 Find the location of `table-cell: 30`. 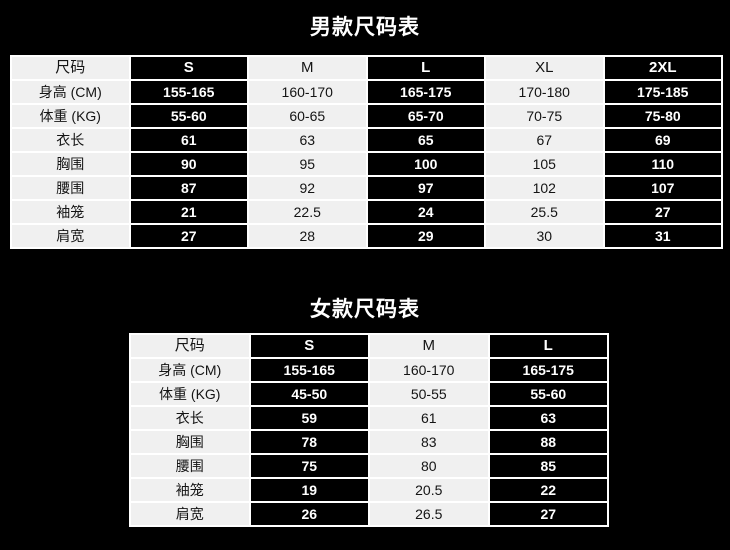

table-cell: 30 is located at coordinates (544, 236).